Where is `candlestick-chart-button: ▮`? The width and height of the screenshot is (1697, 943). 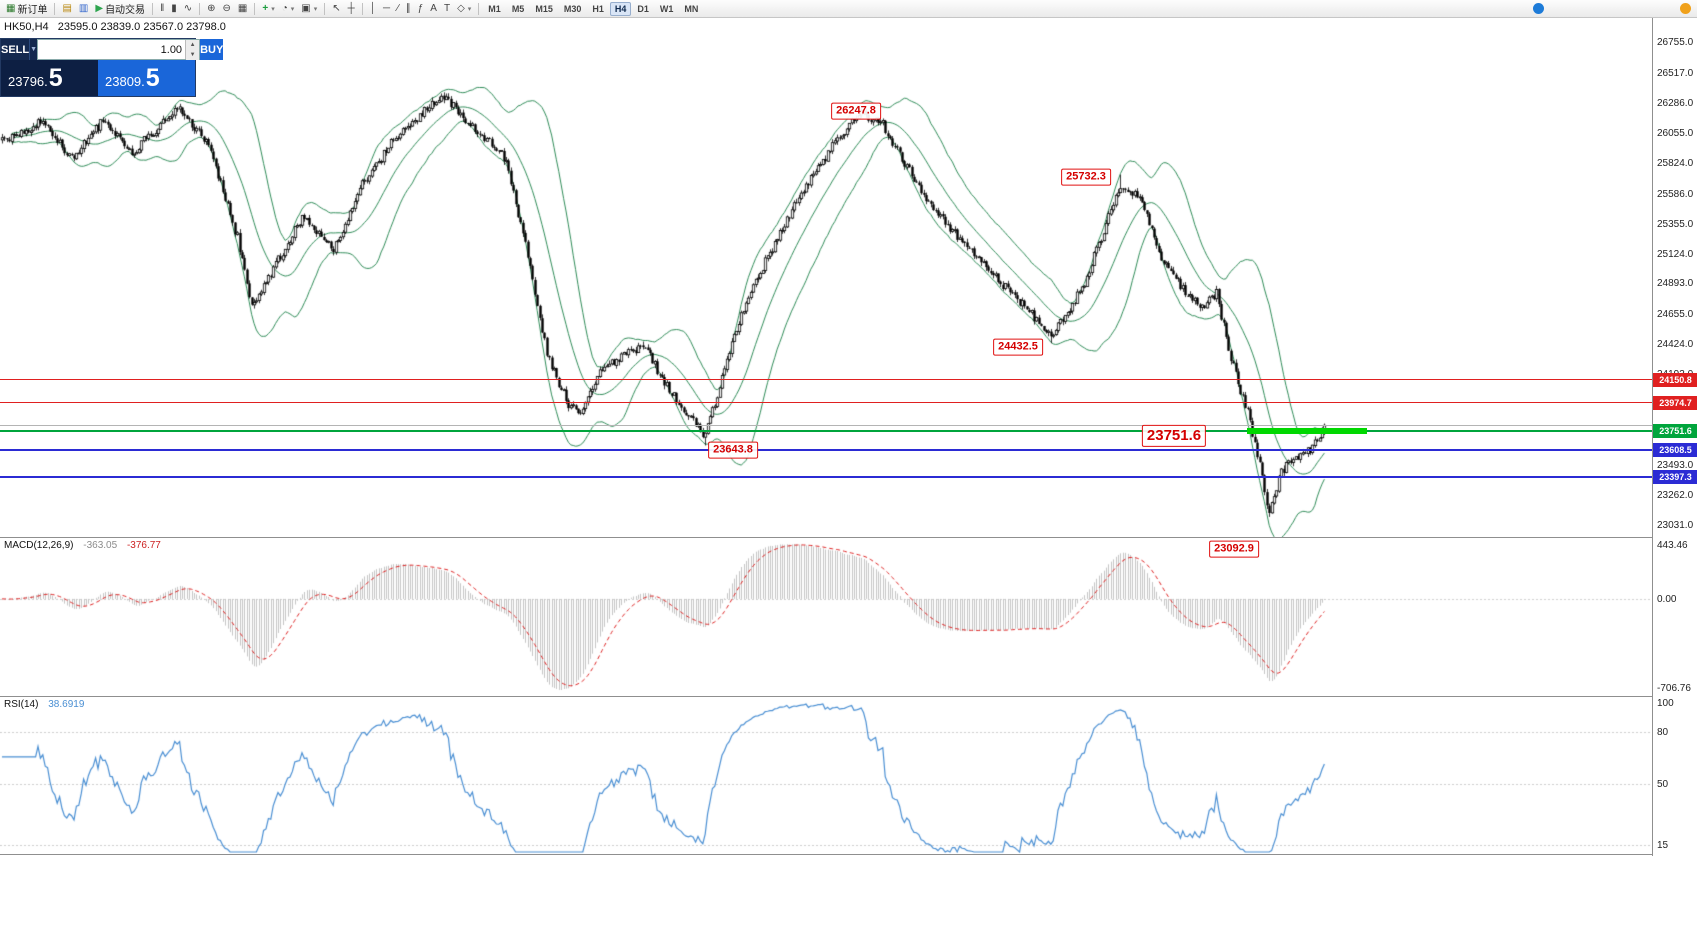 candlestick-chart-button: ▮ is located at coordinates (174, 9).